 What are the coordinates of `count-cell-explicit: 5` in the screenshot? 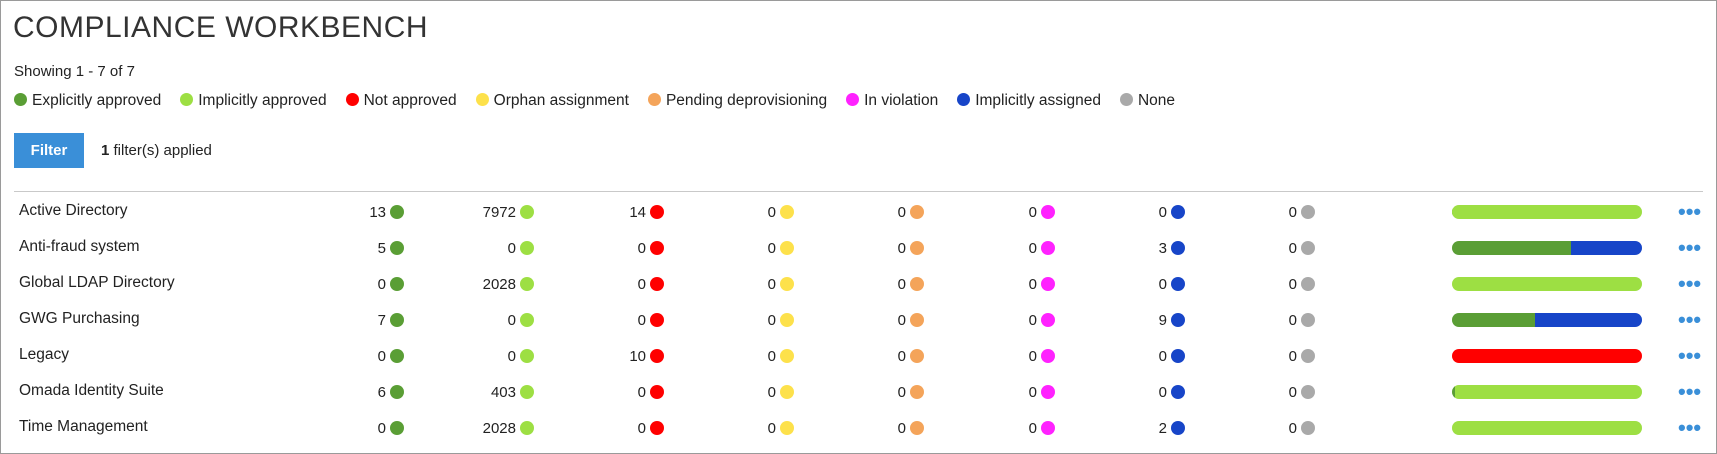 It's located at (391, 248).